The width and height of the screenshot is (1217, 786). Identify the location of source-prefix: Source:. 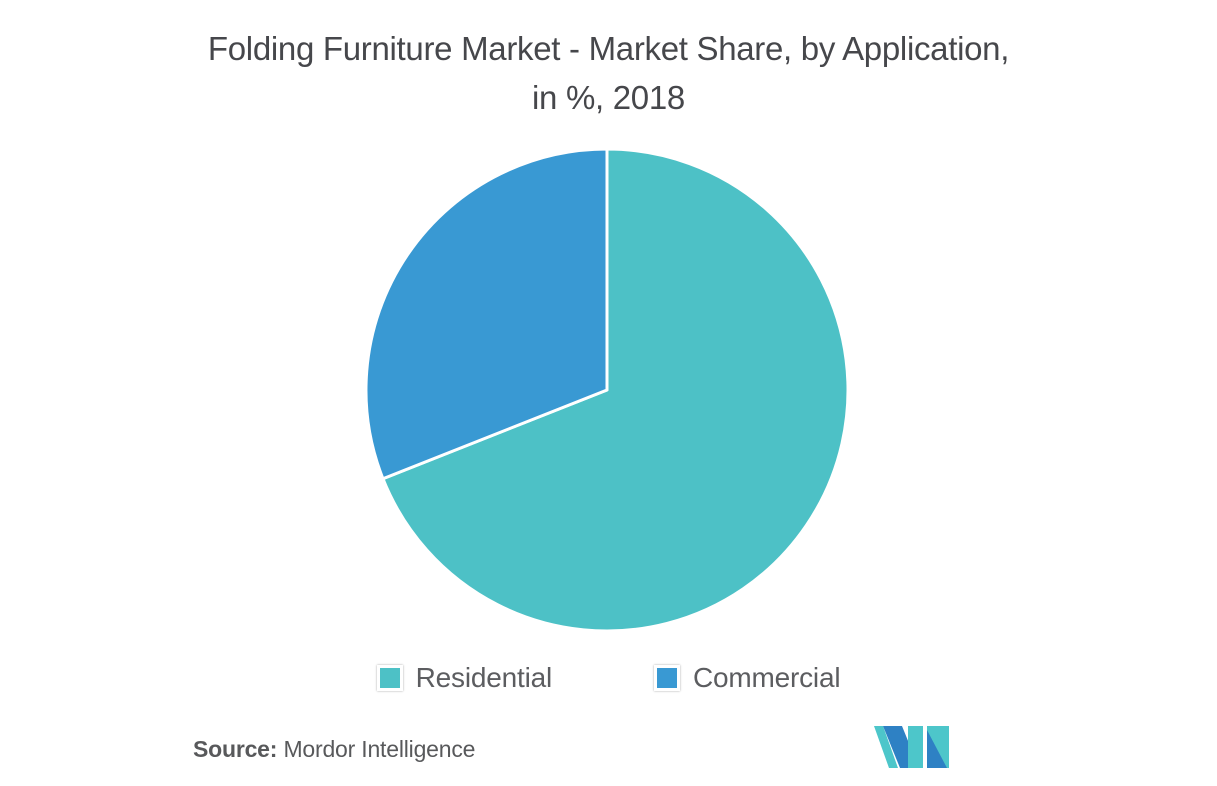
(235, 749).